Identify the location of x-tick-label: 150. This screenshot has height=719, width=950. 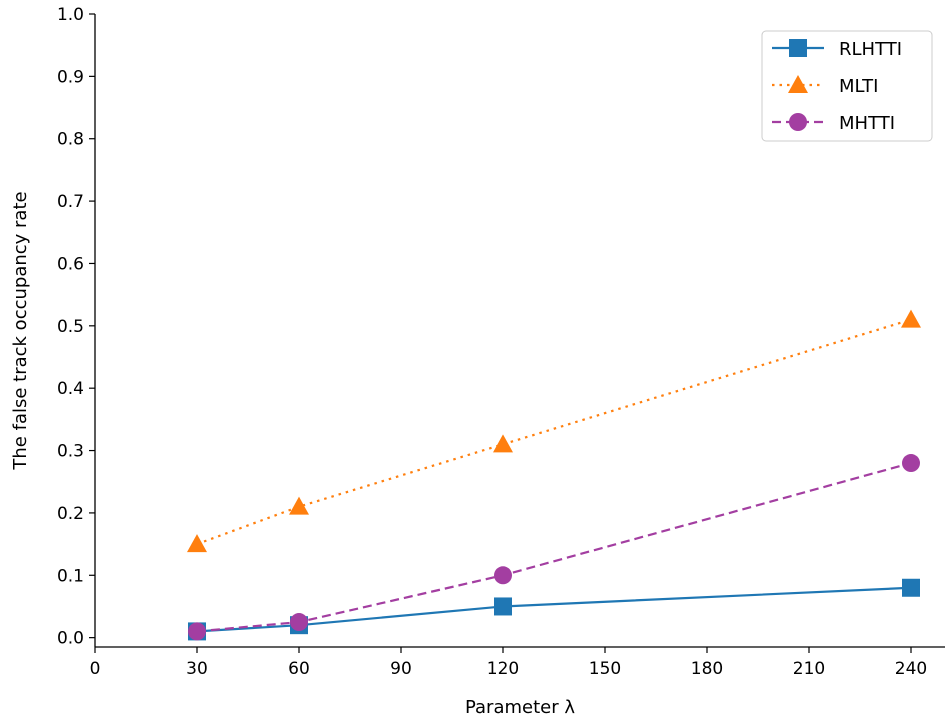
(605, 669).